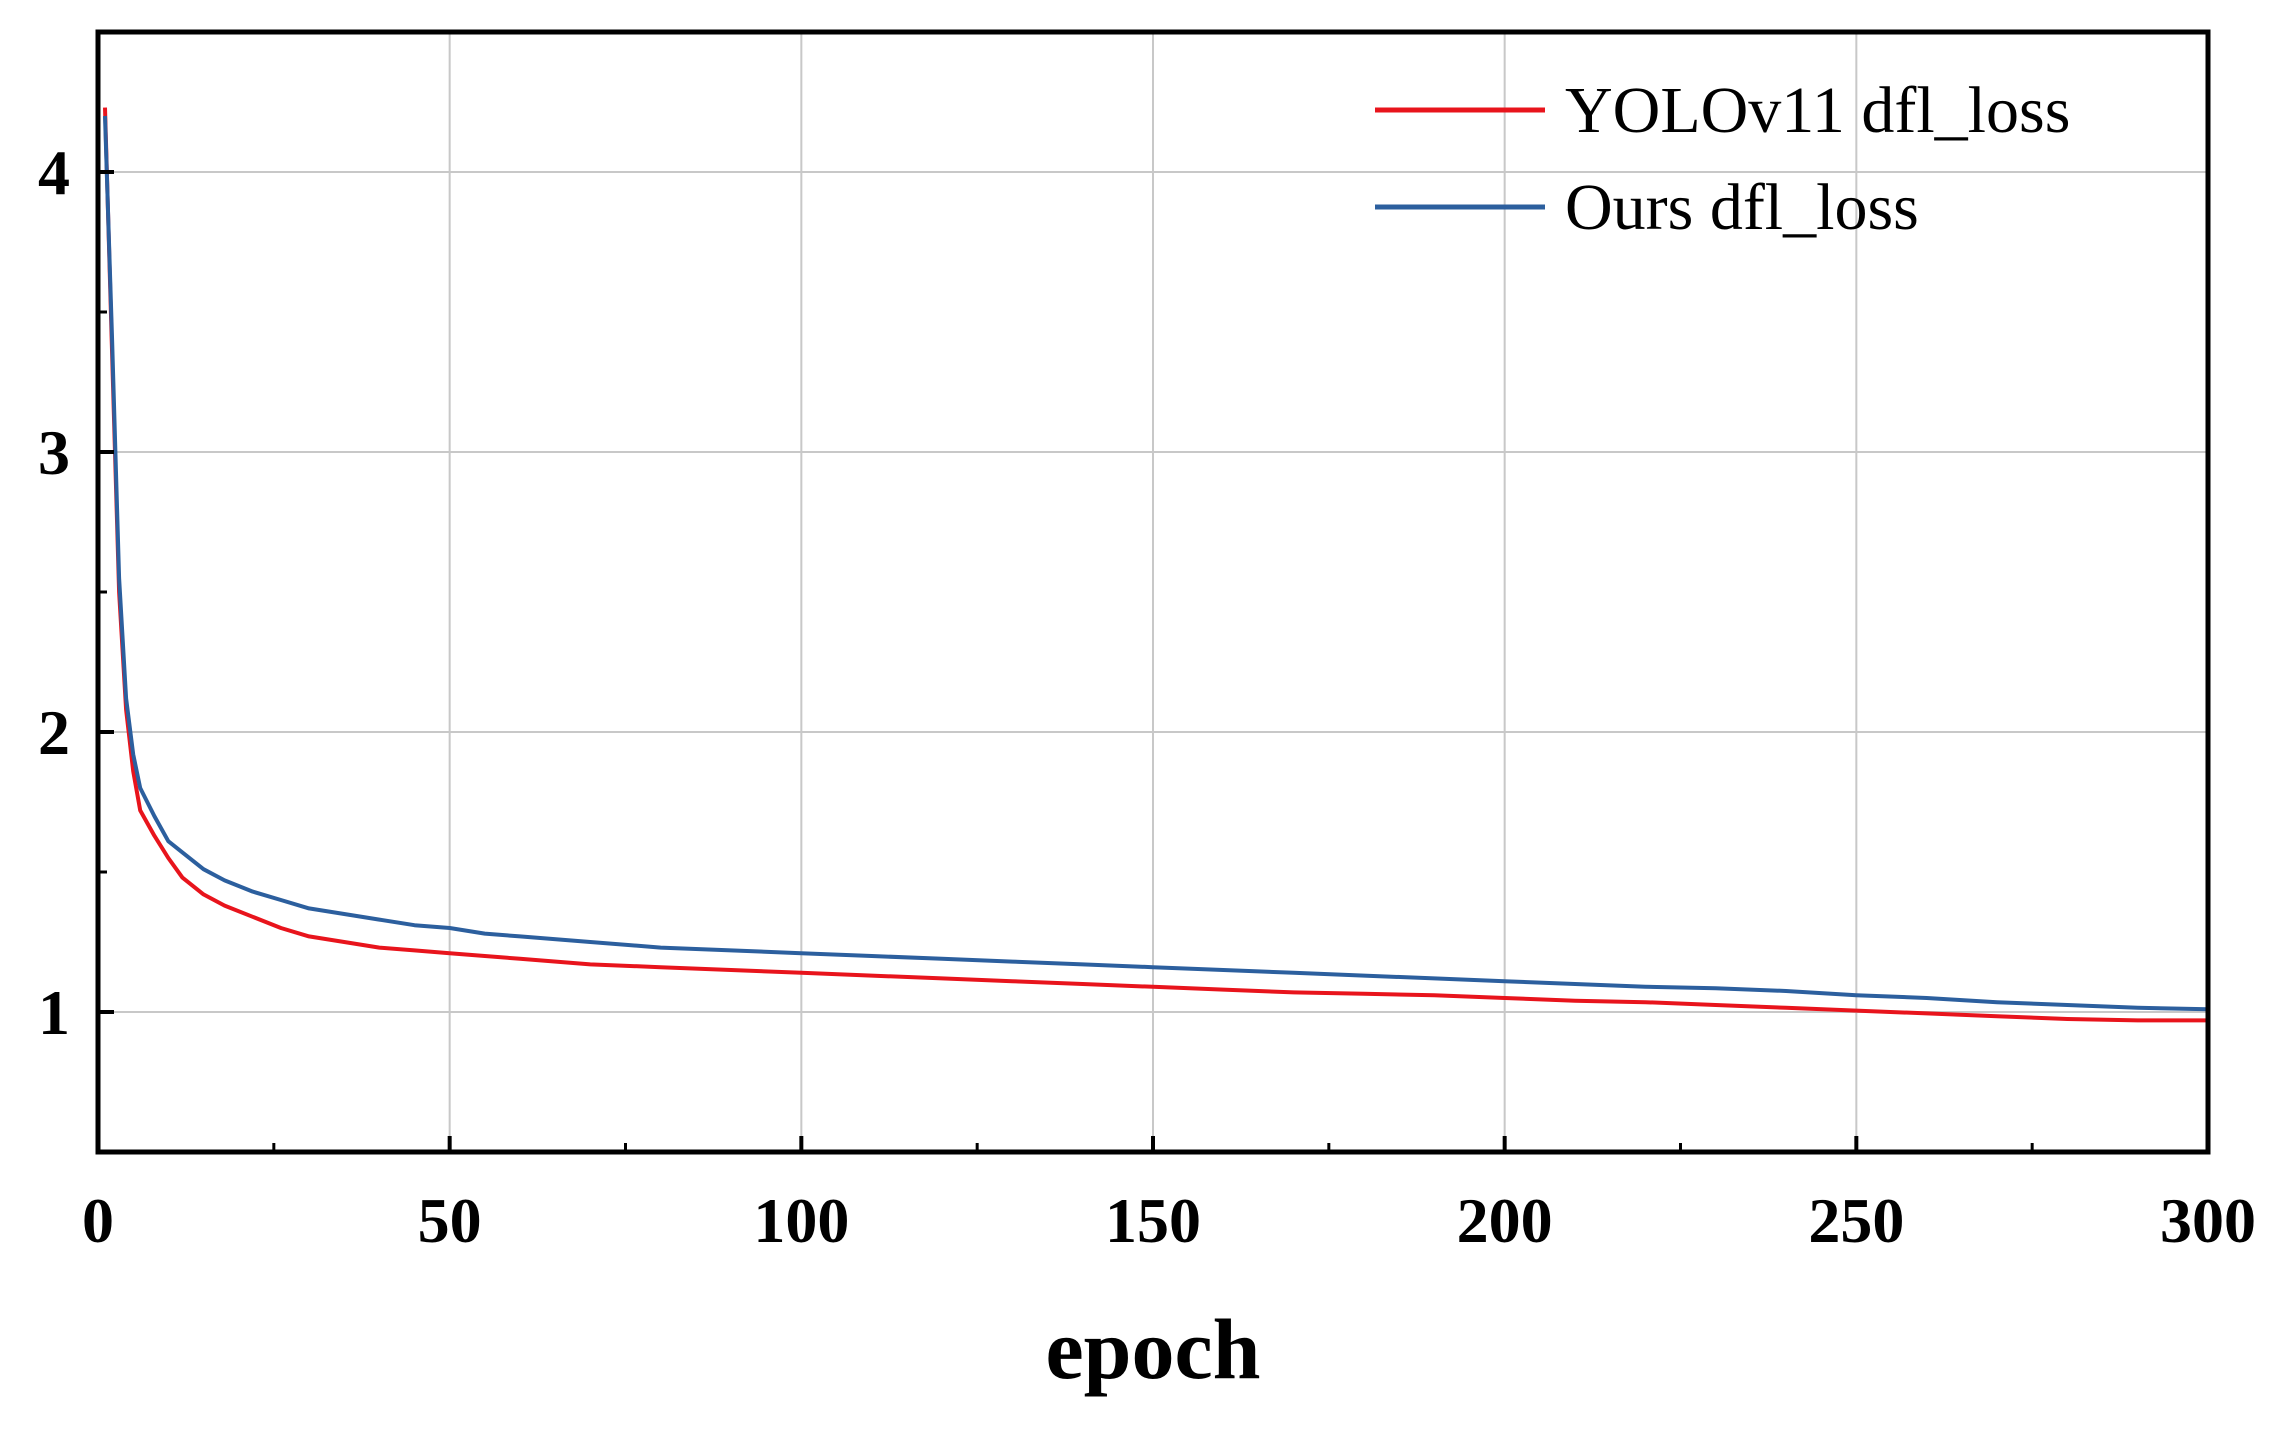 The image size is (2288, 1437). Describe the element at coordinates (801, 1220) in the screenshot. I see `x-tick-label: 100` at that location.